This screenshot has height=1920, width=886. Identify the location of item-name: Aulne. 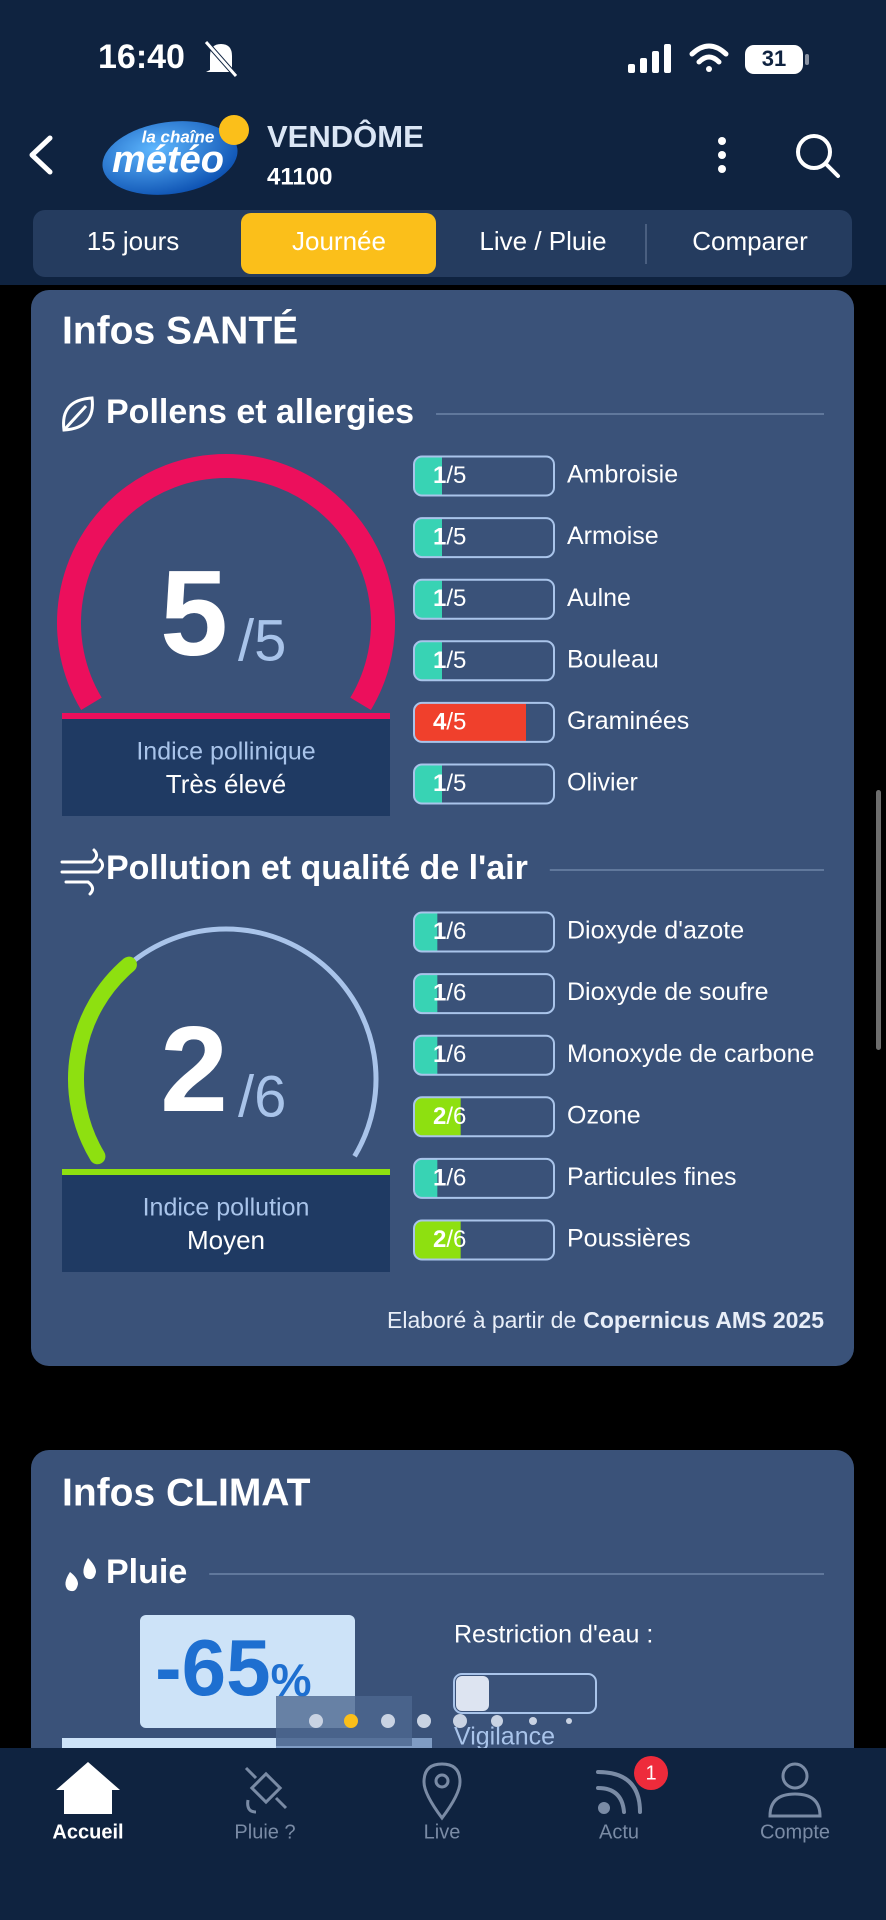
(599, 598).